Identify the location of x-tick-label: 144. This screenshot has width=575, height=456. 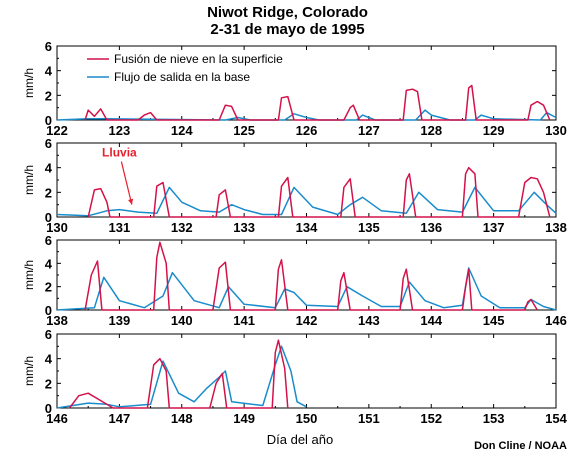
(431, 320).